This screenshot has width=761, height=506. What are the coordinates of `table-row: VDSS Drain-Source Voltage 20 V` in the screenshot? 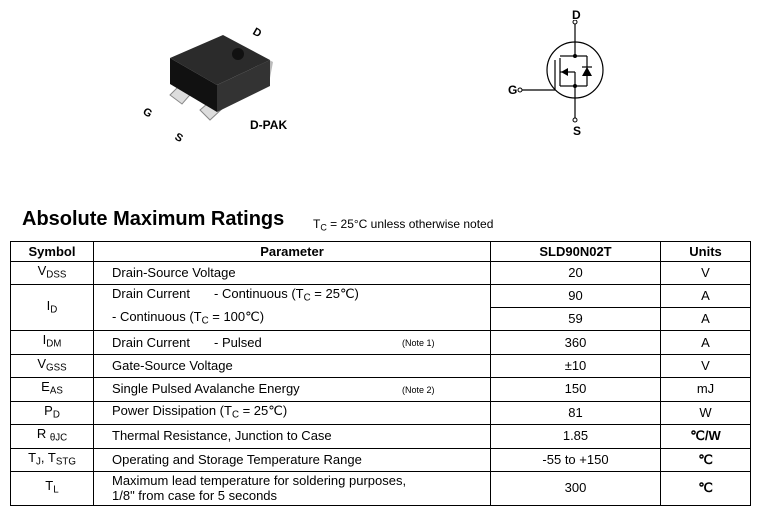 It's located at (380, 273).